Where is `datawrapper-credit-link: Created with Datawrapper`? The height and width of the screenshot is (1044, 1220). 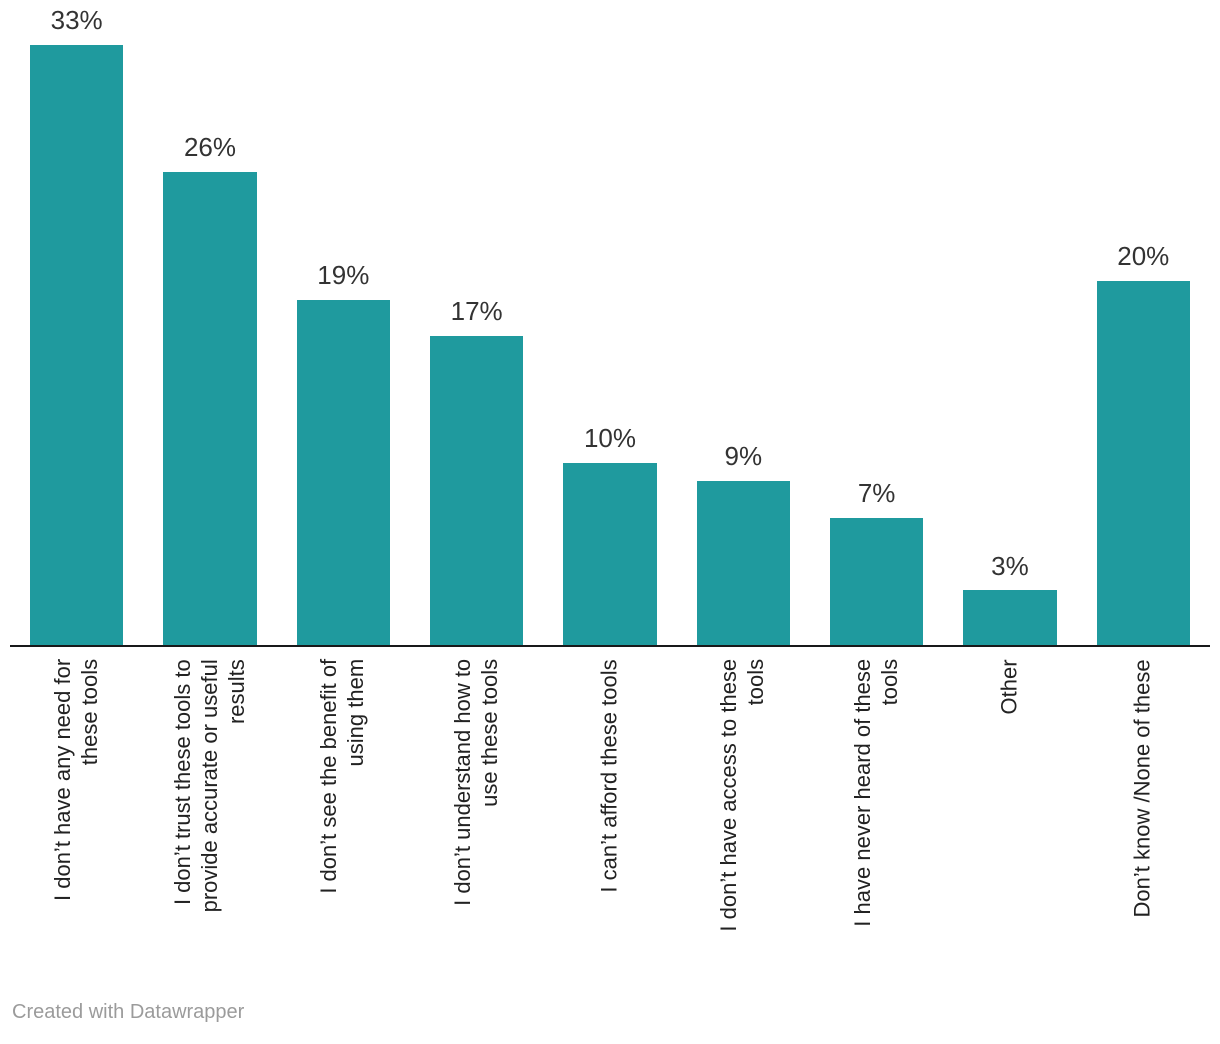
datawrapper-credit-link: Created with Datawrapper is located at coordinates (128, 1012).